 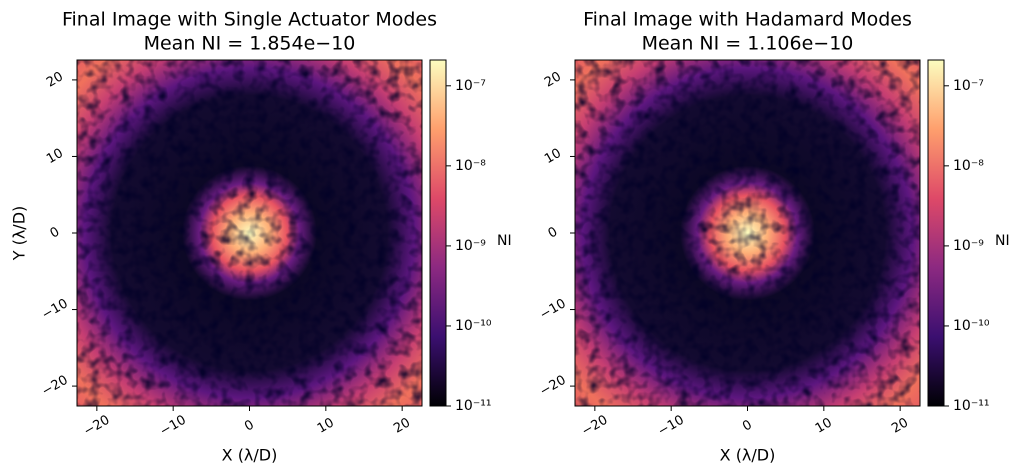 I want to click on chart-title: Final Image with Hadamard Modes, so click(x=747, y=20).